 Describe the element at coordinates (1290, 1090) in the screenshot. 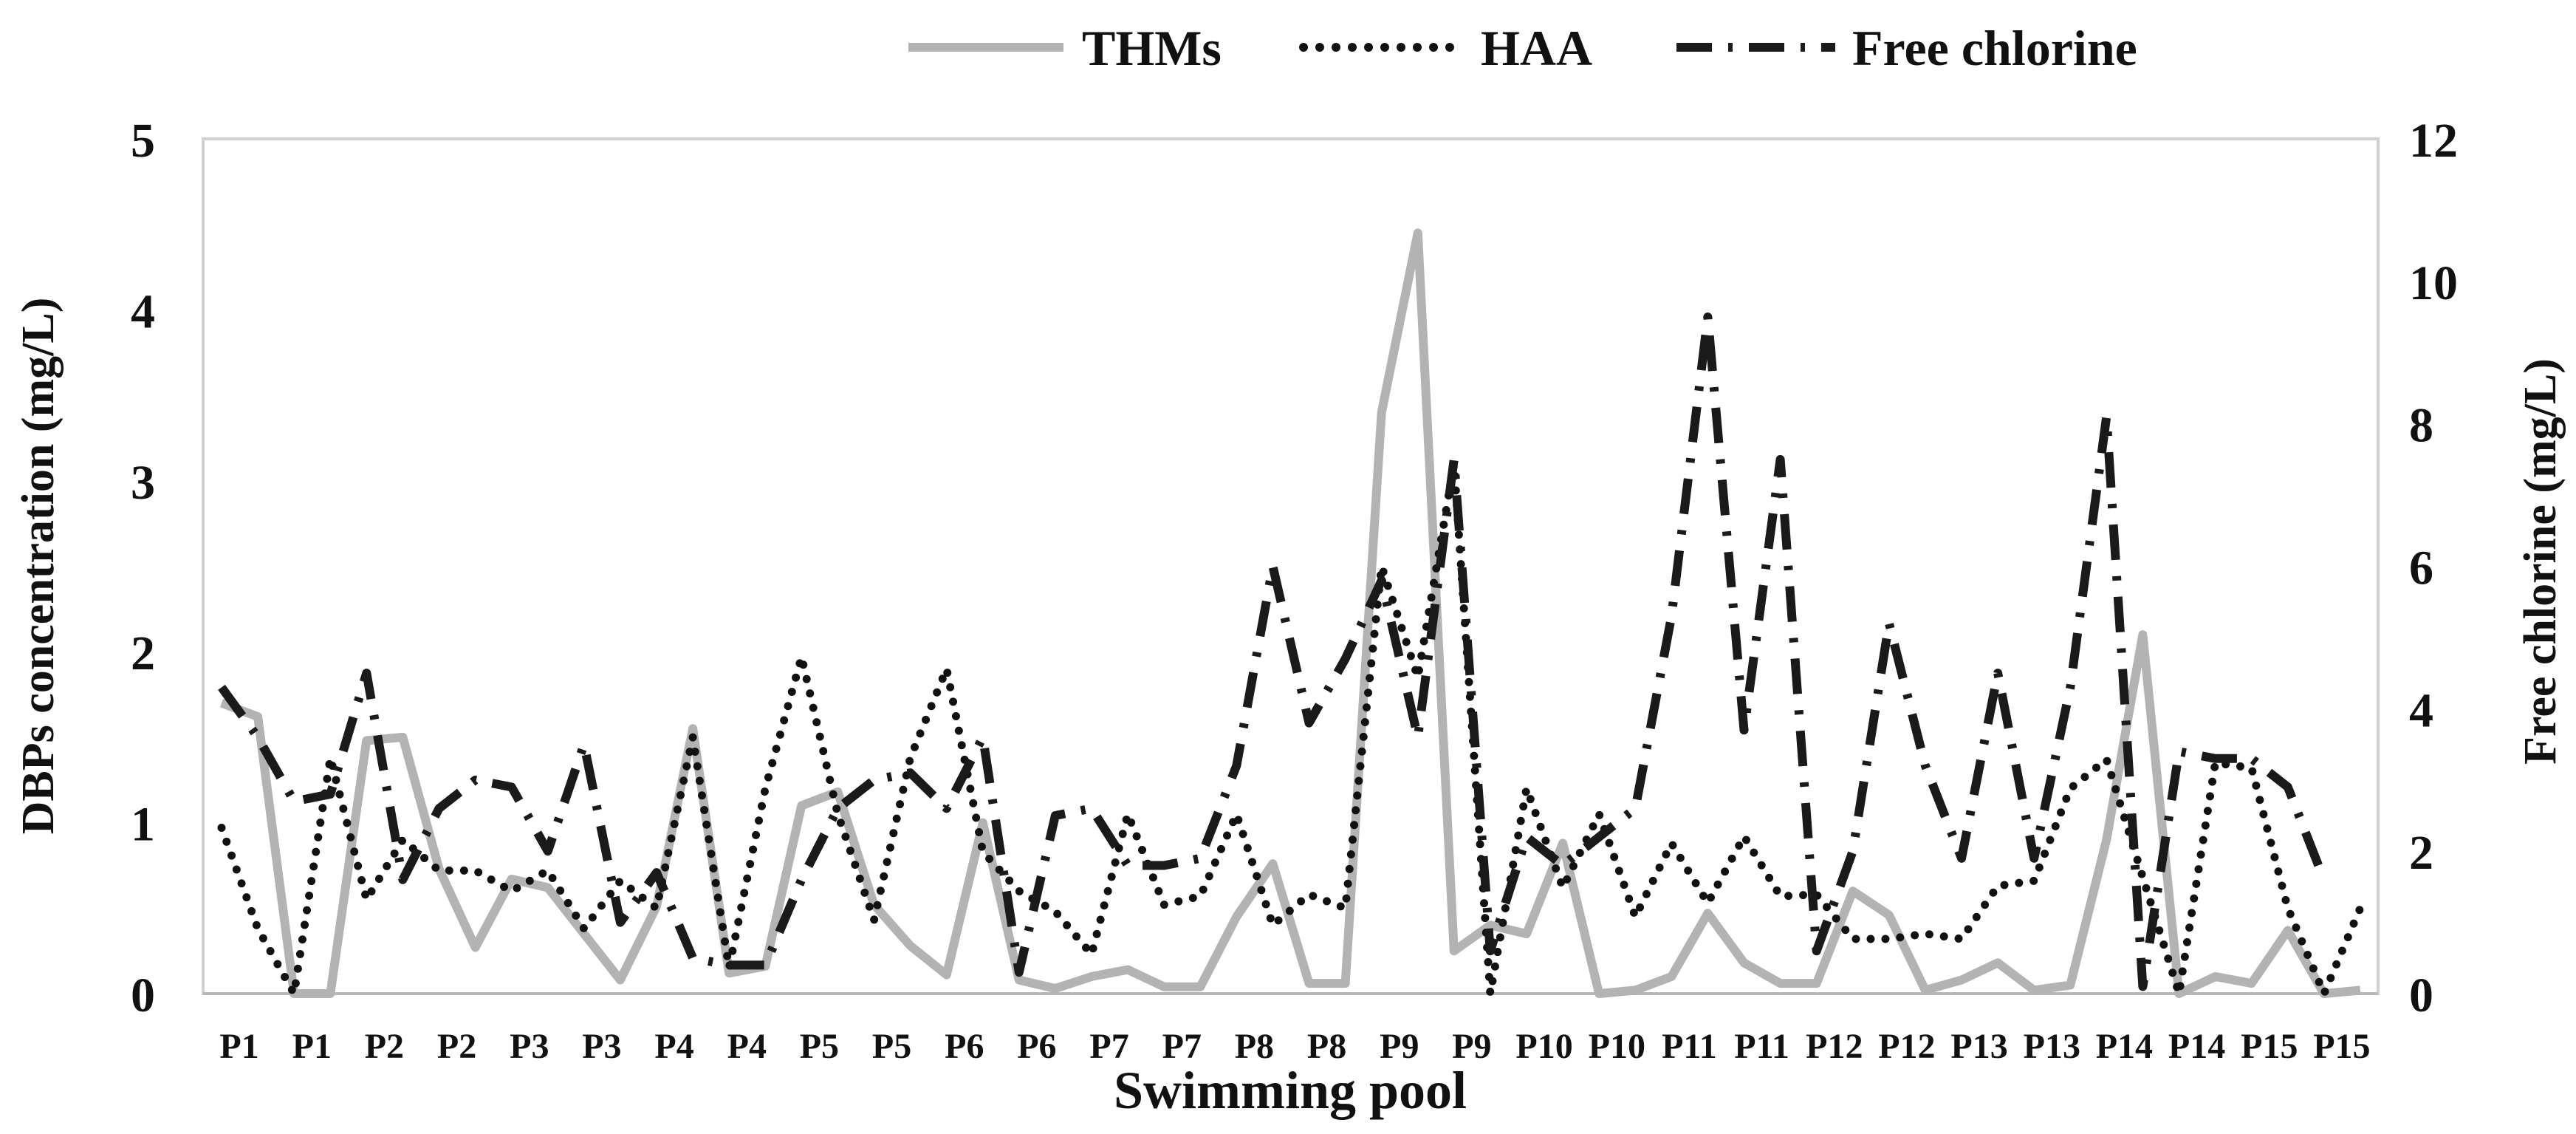

I see `x-axis-title: Swimming pool` at that location.